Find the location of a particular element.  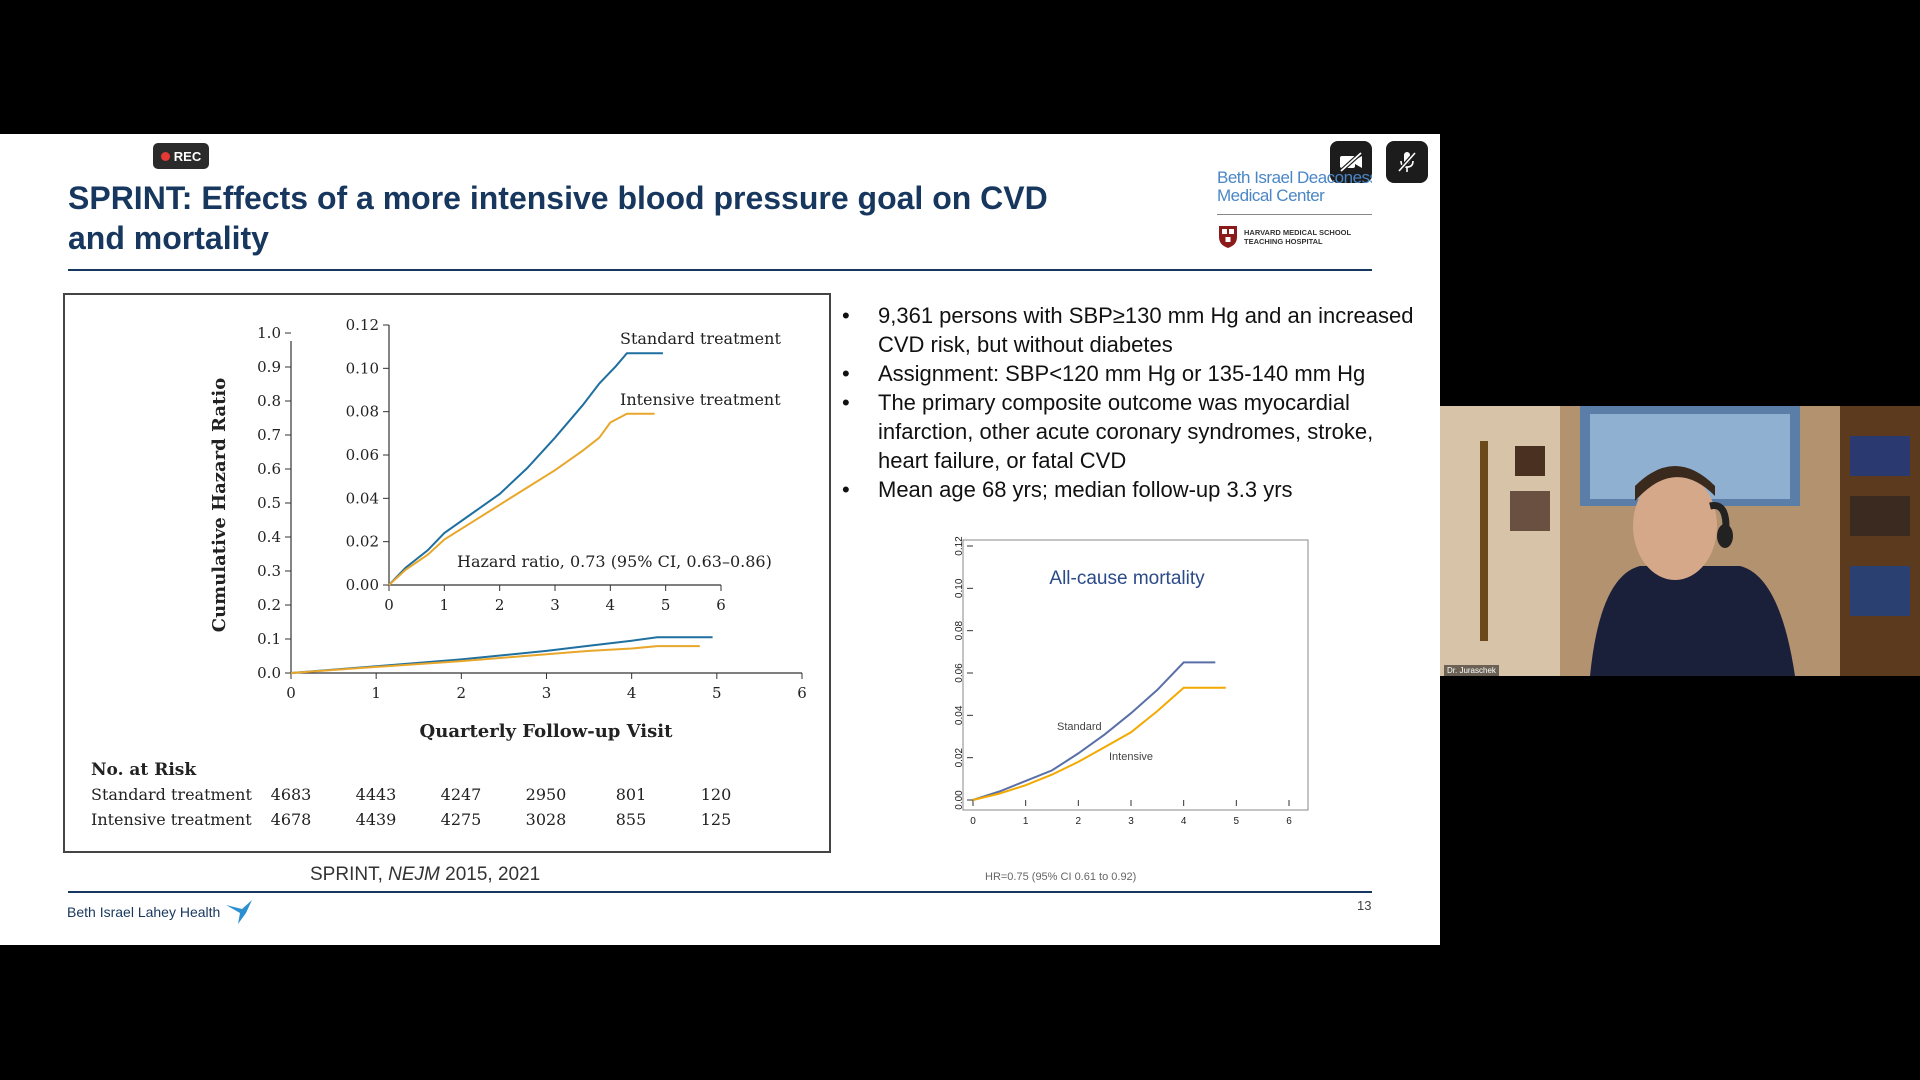

risk-cell: 4678 is located at coordinates (291, 819).